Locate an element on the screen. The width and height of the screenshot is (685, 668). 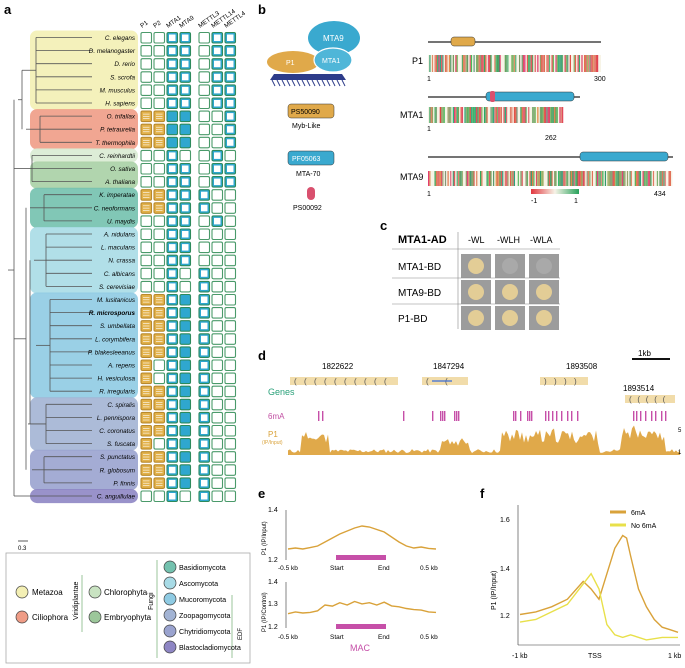
e-bot-curve is located at coordinates (362, 607).